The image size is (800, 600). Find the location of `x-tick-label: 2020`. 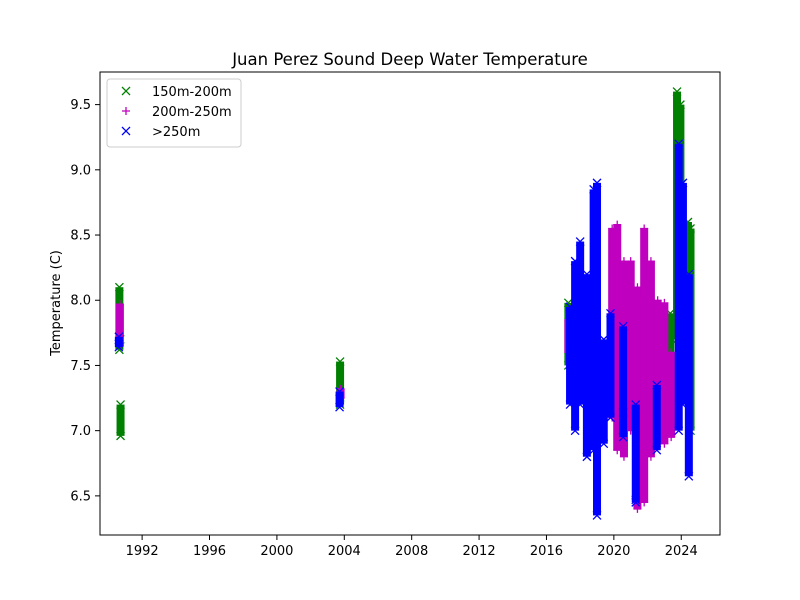

x-tick-label: 2020 is located at coordinates (613, 551).